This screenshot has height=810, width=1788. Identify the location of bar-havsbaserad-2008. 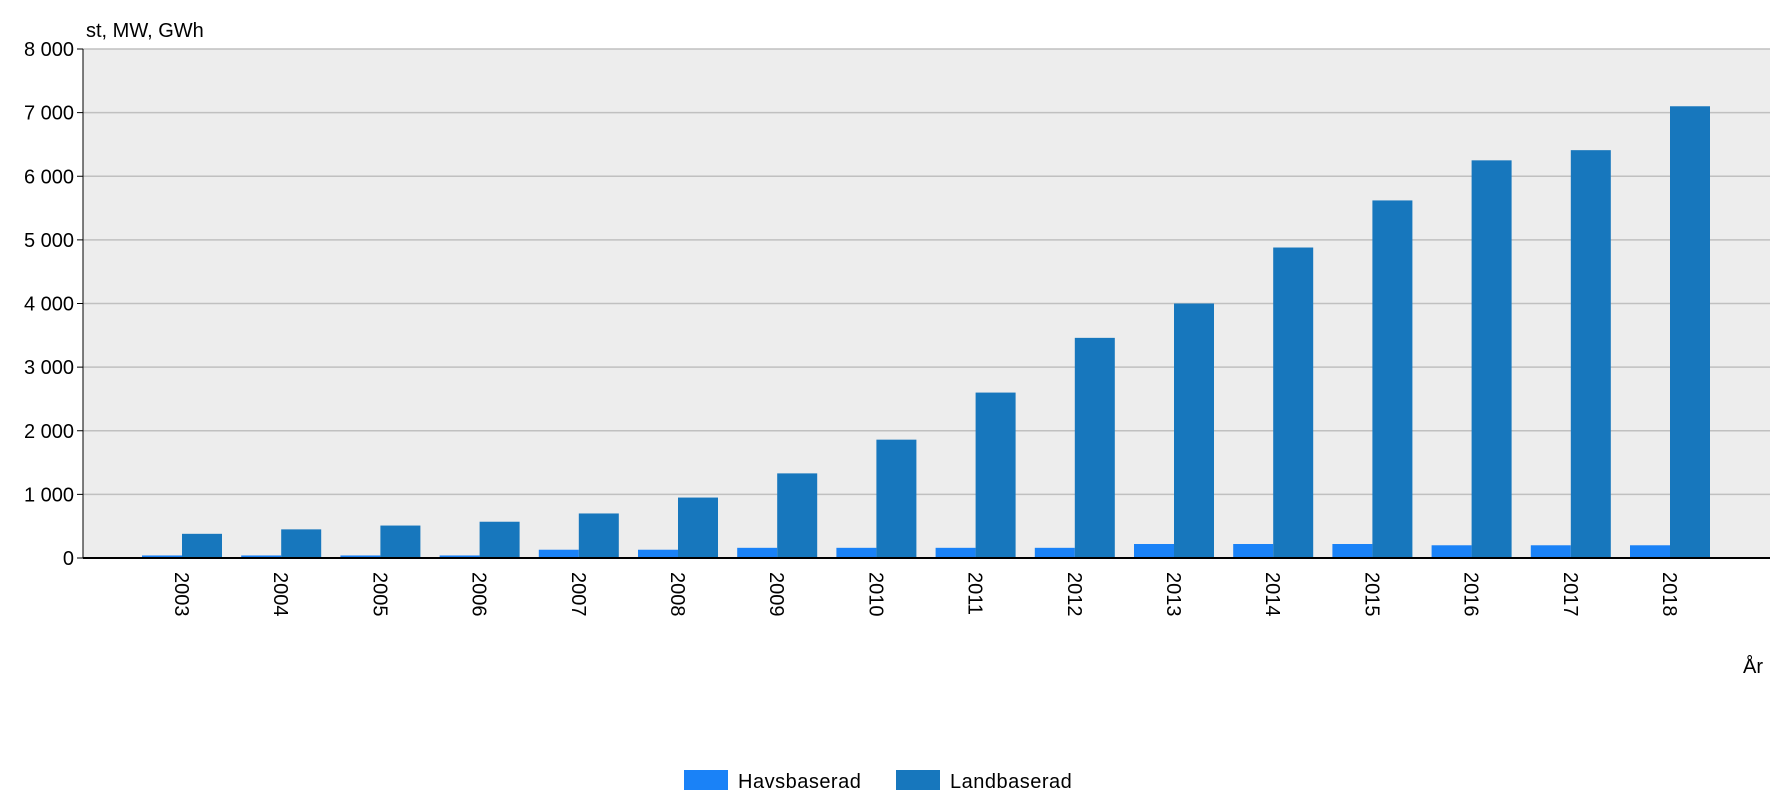
(658, 553).